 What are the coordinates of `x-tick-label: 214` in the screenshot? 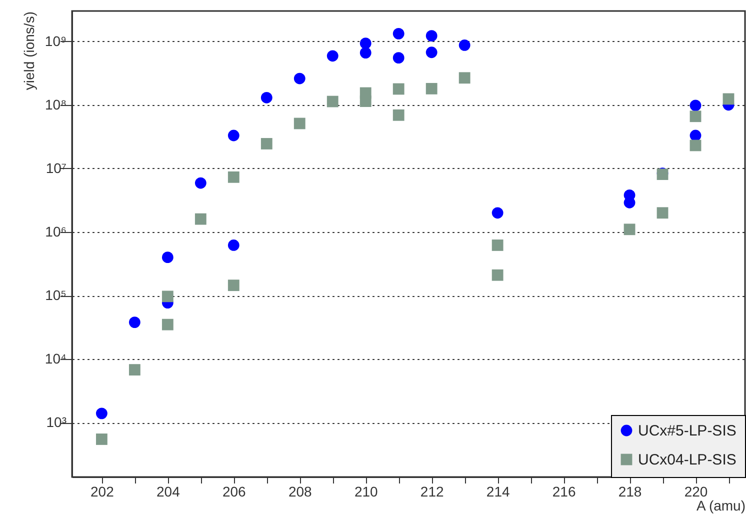 It's located at (498, 492).